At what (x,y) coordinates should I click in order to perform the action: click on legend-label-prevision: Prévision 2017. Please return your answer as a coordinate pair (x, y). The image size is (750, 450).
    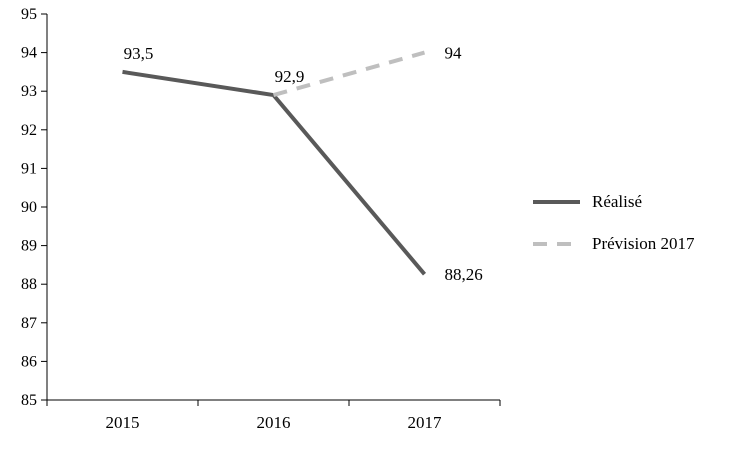
    Looking at the image, I should click on (643, 243).